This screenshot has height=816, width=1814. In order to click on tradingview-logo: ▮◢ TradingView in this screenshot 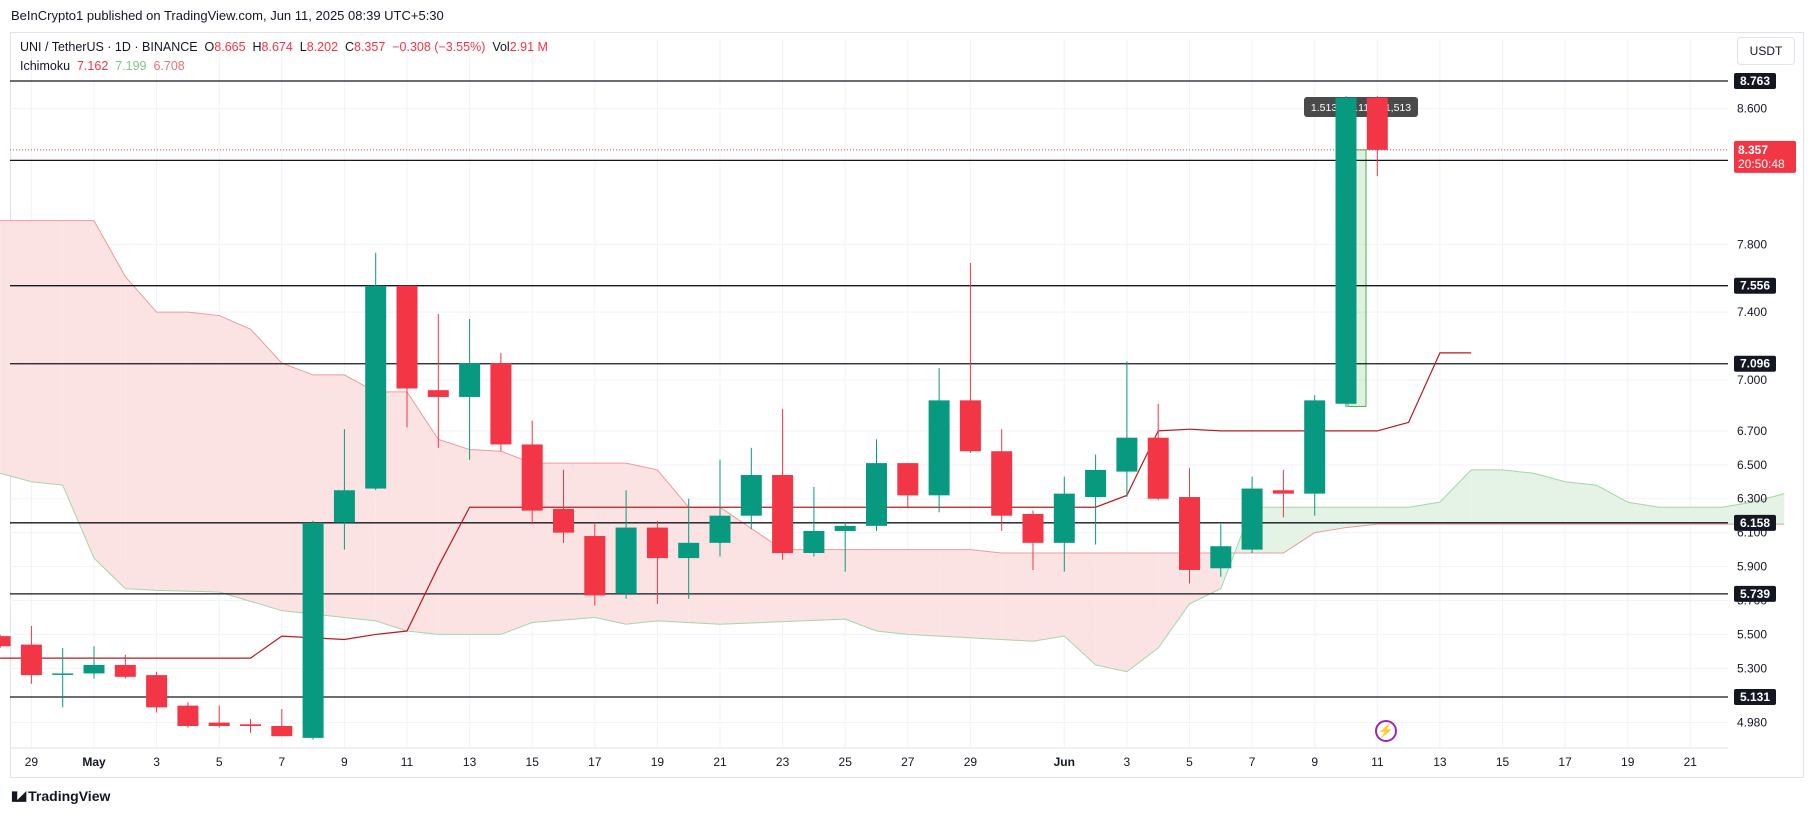, I will do `click(60, 796)`.